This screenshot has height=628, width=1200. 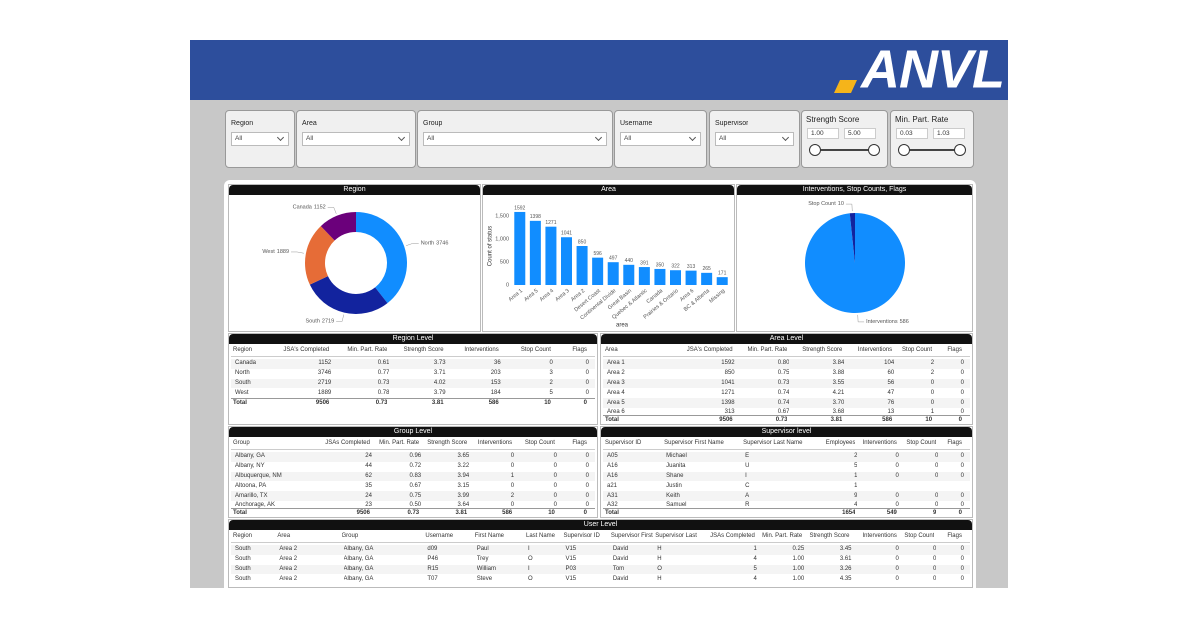 What do you see at coordinates (840, 443) in the screenshot?
I see `column-header: Employees` at bounding box center [840, 443].